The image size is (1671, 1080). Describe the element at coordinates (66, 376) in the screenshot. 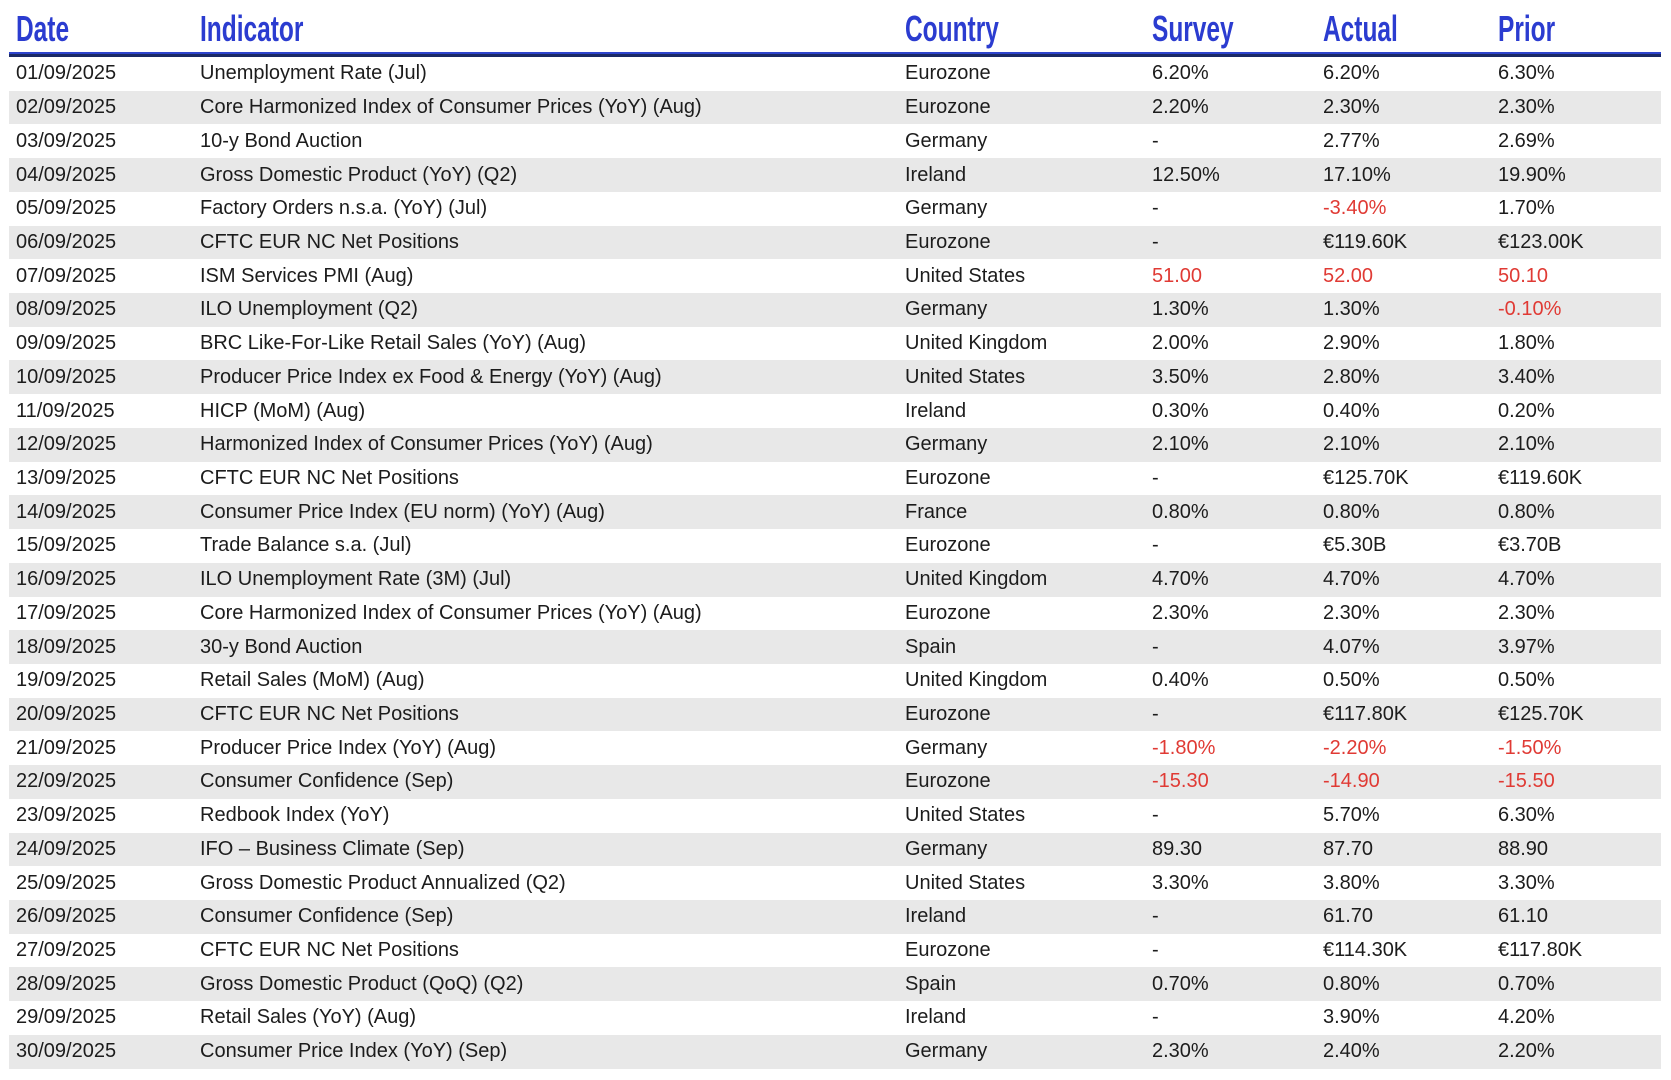

I see `cell-date: 10/09/2025` at that location.